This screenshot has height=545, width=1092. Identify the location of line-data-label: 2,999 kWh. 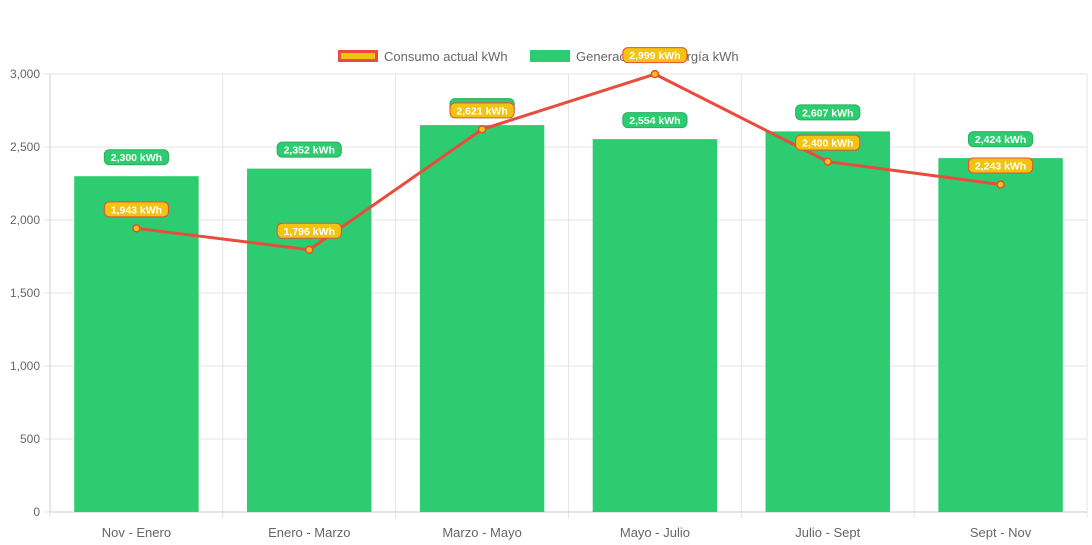
(654, 56).